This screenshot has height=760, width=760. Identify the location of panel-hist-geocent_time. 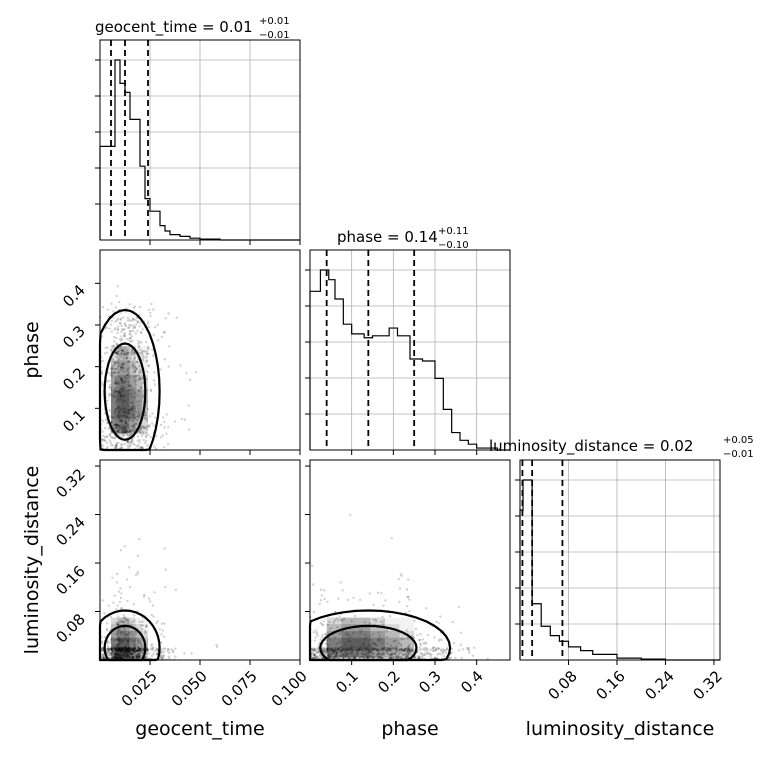
(198, 142).